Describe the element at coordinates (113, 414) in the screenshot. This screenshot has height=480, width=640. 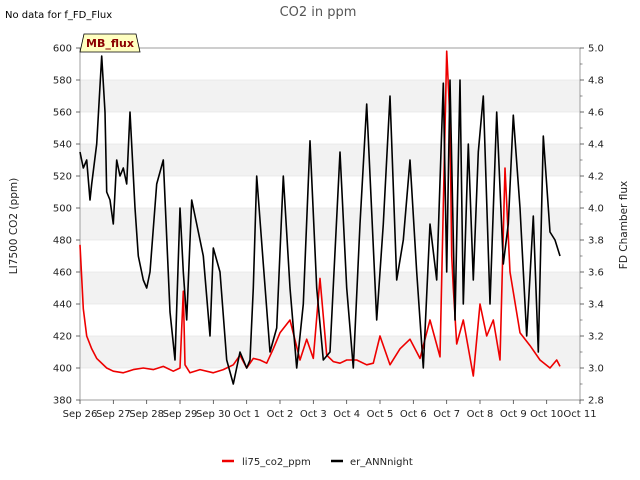
I see `x-tick-label-sep-27: Sep 27` at that location.